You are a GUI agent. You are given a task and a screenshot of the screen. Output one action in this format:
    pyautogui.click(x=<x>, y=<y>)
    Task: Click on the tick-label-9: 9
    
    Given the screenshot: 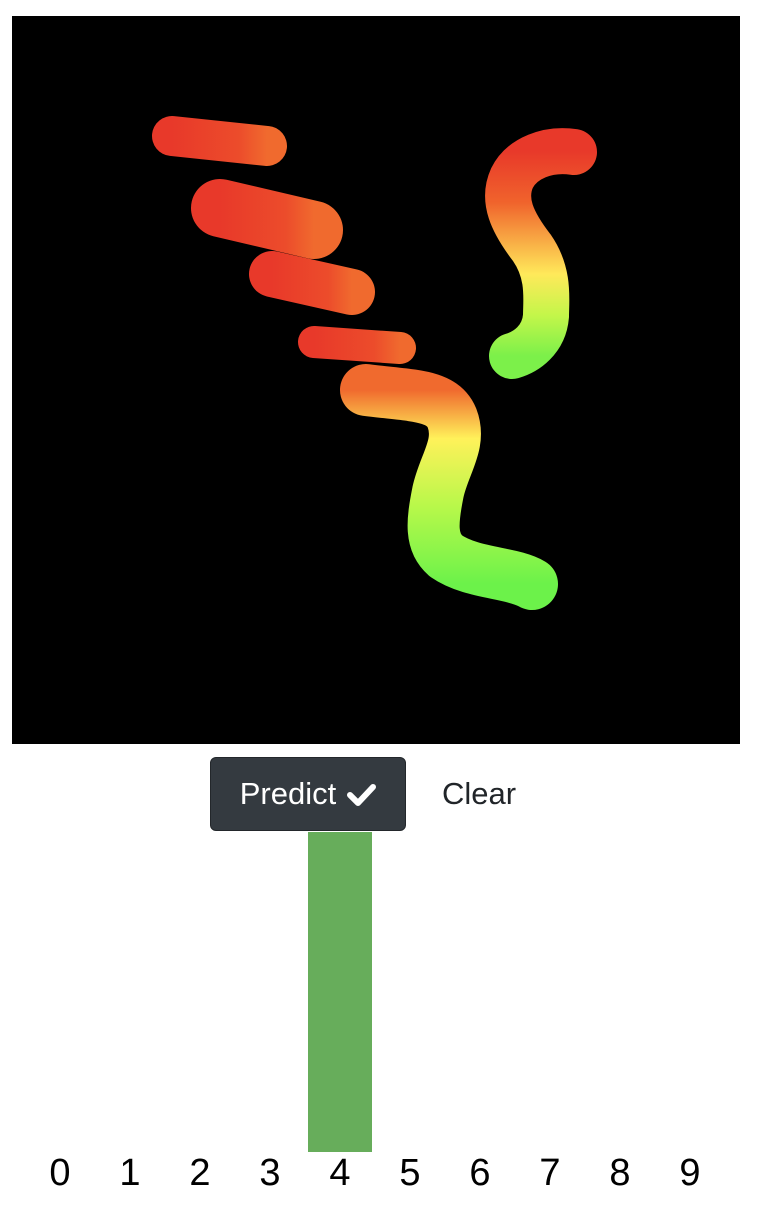 What is the action you would take?
    pyautogui.click(x=690, y=1173)
    